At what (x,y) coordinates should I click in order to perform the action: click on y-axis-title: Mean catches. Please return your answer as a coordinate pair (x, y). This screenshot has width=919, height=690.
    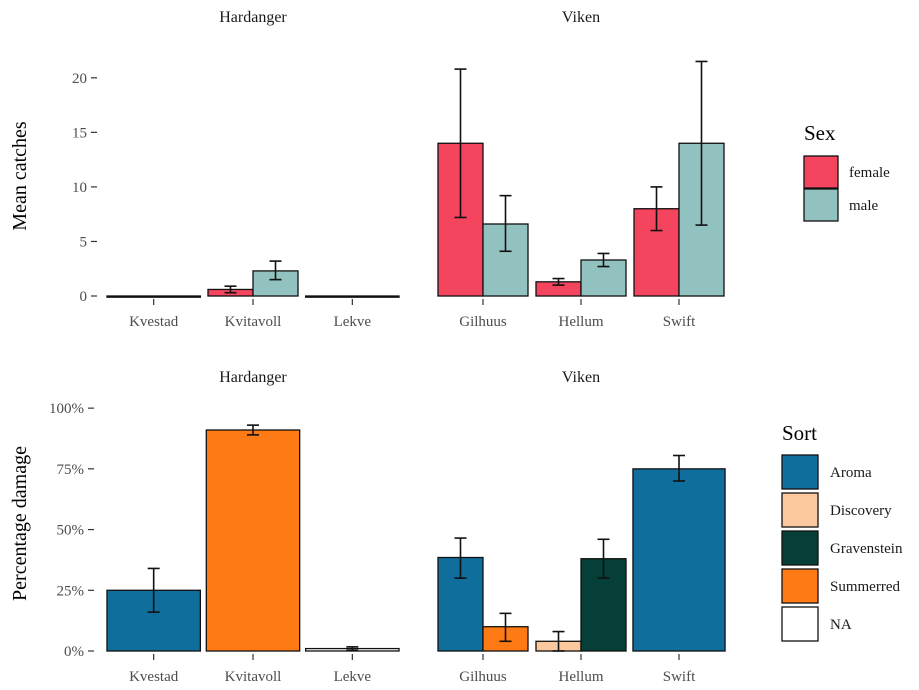
    Looking at the image, I should click on (20, 176).